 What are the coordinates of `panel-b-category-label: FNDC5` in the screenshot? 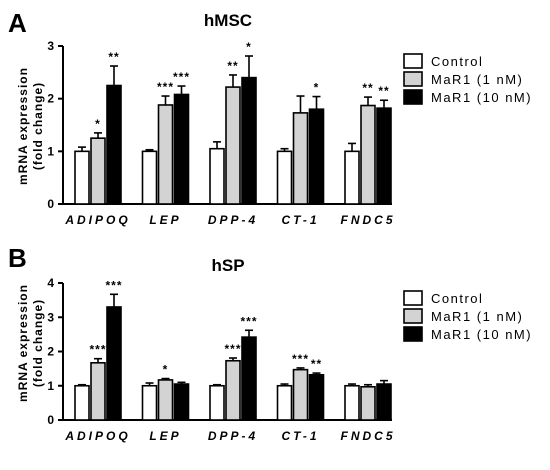 It's located at (367, 436).